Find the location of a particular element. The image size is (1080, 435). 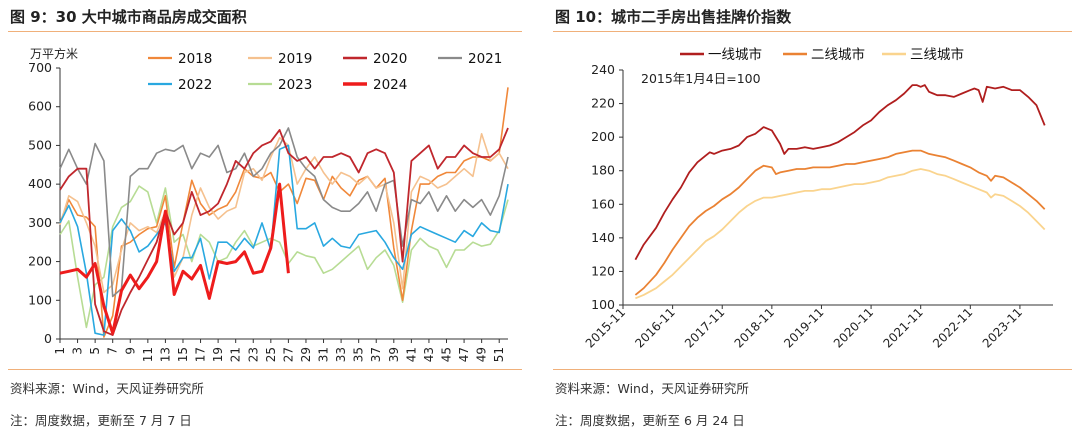

legend-label-二线城市: 二线城市 is located at coordinates (838, 54).